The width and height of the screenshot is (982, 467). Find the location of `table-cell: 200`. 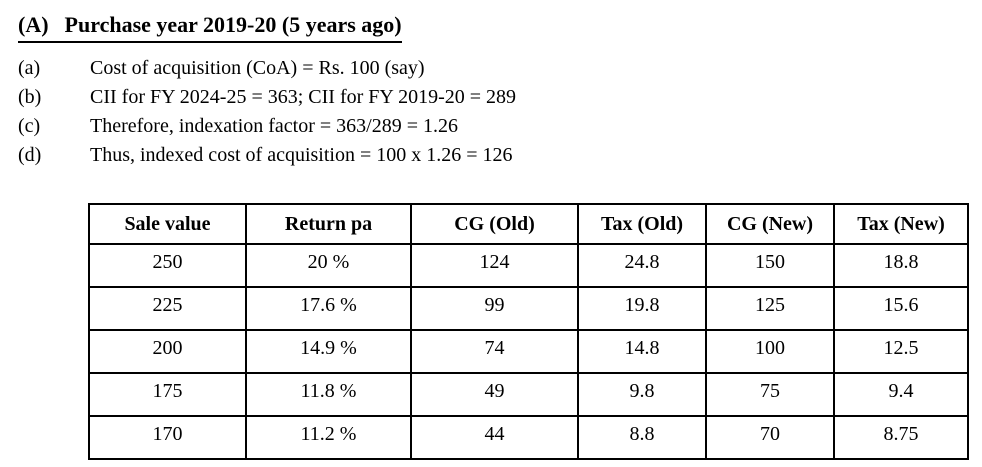

table-cell: 200 is located at coordinates (167, 351).